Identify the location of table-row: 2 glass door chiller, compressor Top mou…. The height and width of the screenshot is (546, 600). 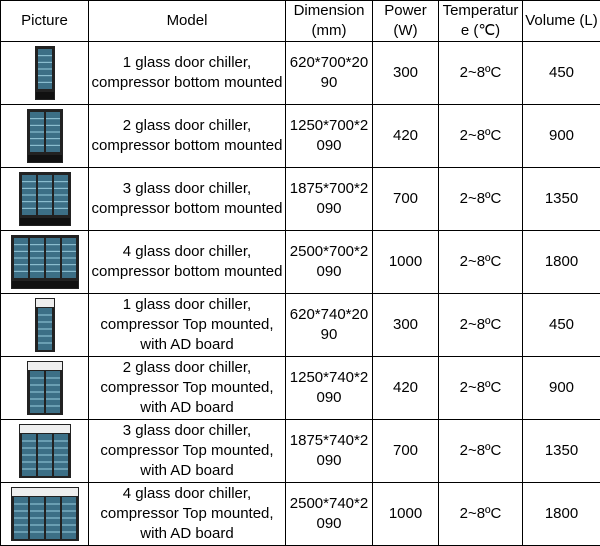
(300, 388).